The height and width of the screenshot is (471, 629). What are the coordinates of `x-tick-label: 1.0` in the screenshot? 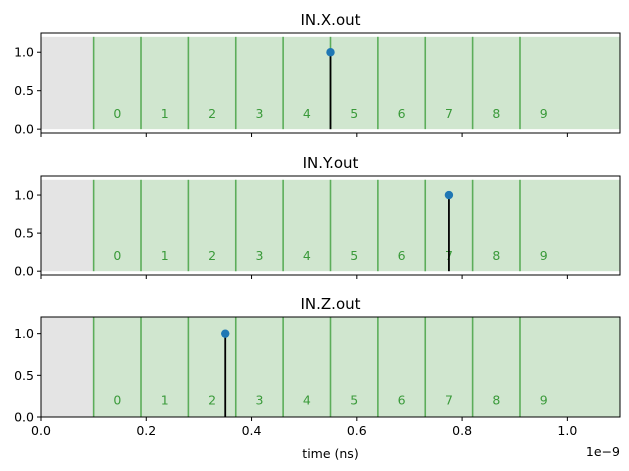 It's located at (567, 430).